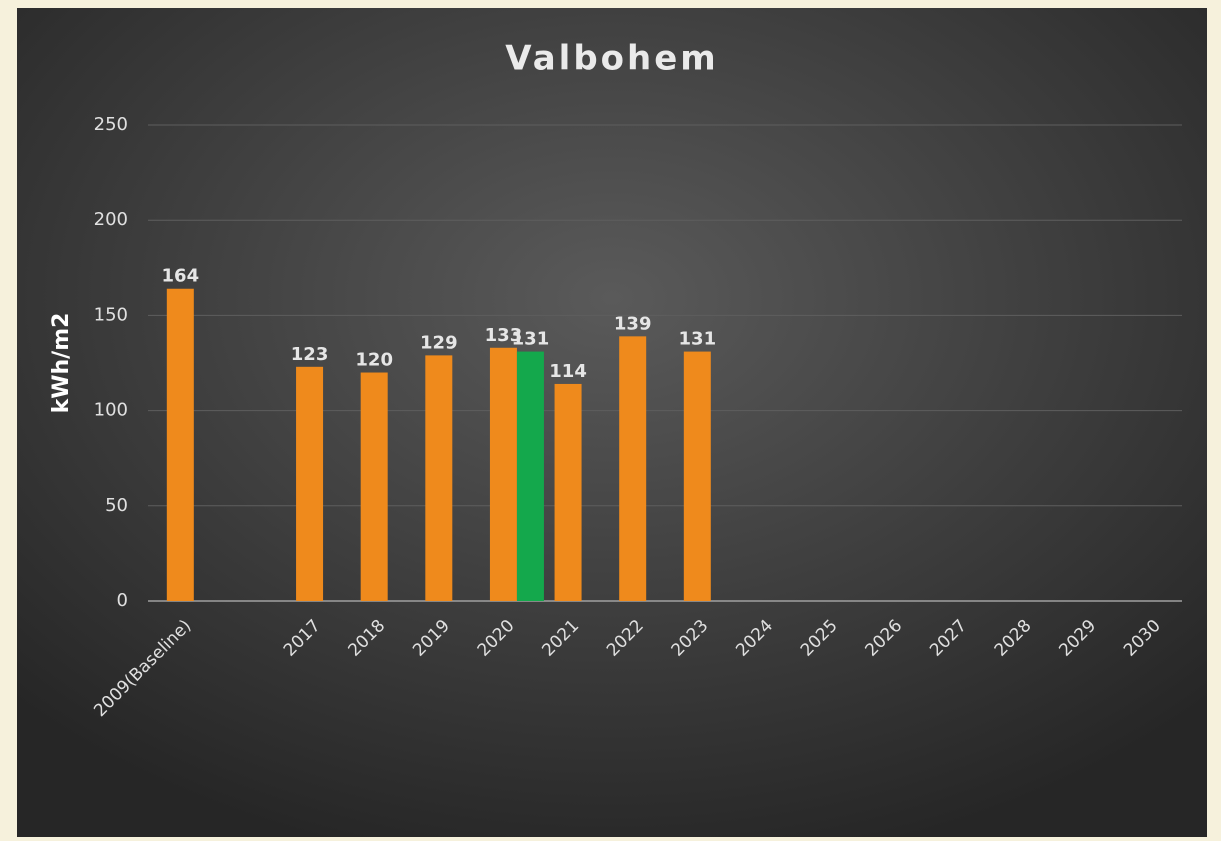 The width and height of the screenshot is (1221, 841). Describe the element at coordinates (504, 335) in the screenshot. I see `data-label: 133` at that location.